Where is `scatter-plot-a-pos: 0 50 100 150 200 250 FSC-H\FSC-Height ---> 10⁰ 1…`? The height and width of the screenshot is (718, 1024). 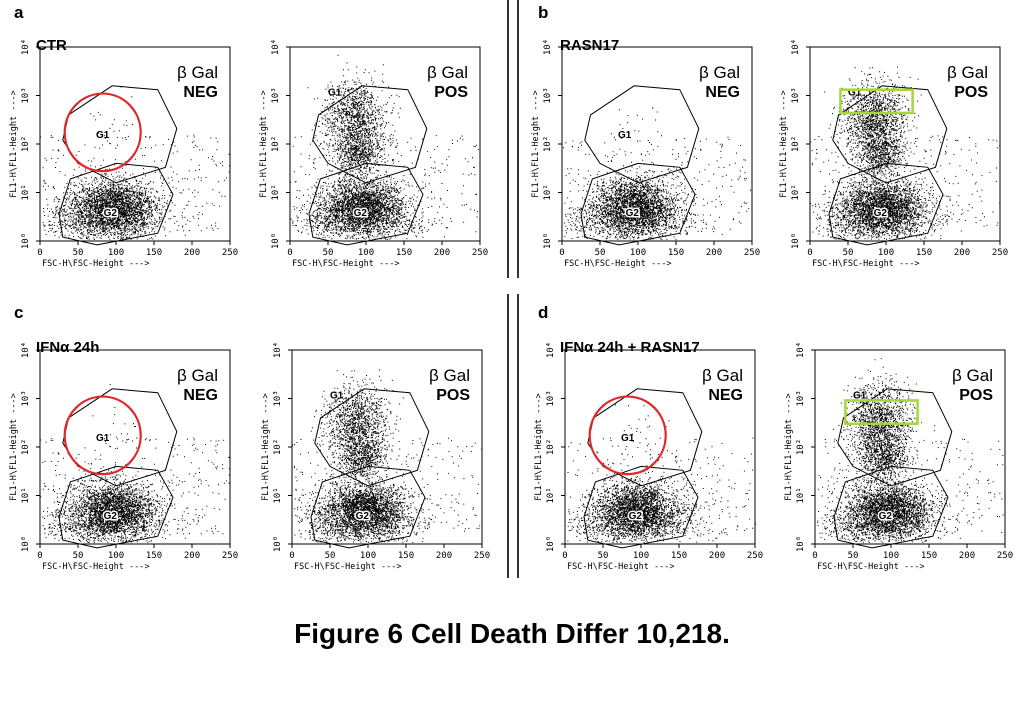 scatter-plot-a-pos: 0 50 100 150 200 250 FSC-H\FSC-Height ---> 10⁰ 1… is located at coordinates (373, 154).